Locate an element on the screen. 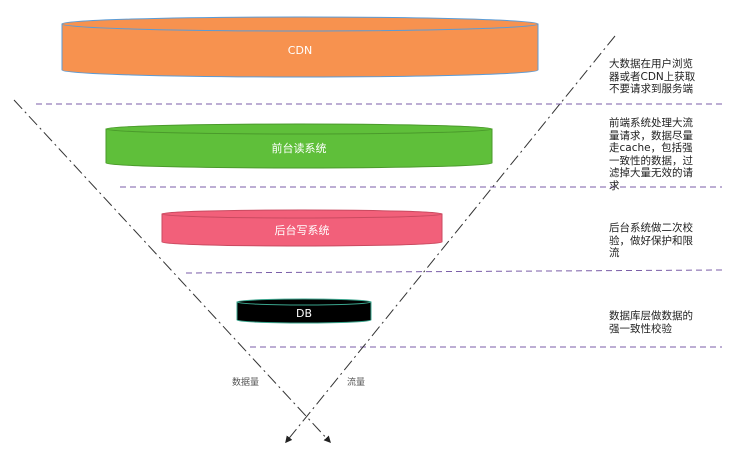 The width and height of the screenshot is (732, 470). annotation-backend: 后台系统做二次校 验，做好保护和限 流 is located at coordinates (651, 240).